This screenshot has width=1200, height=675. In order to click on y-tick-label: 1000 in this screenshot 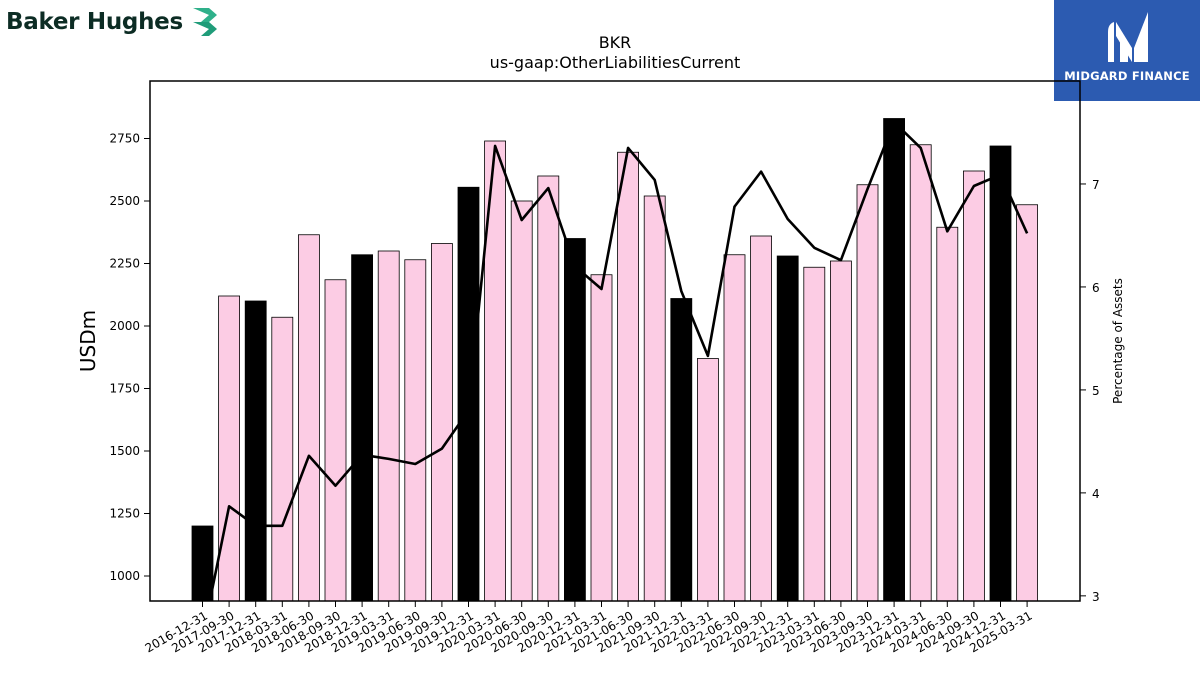, I will do `click(124, 576)`.